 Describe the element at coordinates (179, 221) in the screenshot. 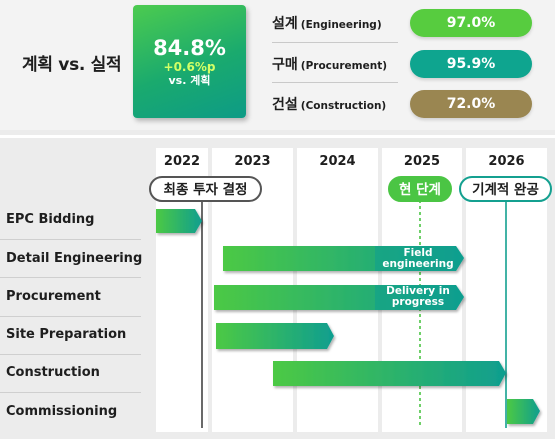

I see `bar-epc-bidding` at that location.